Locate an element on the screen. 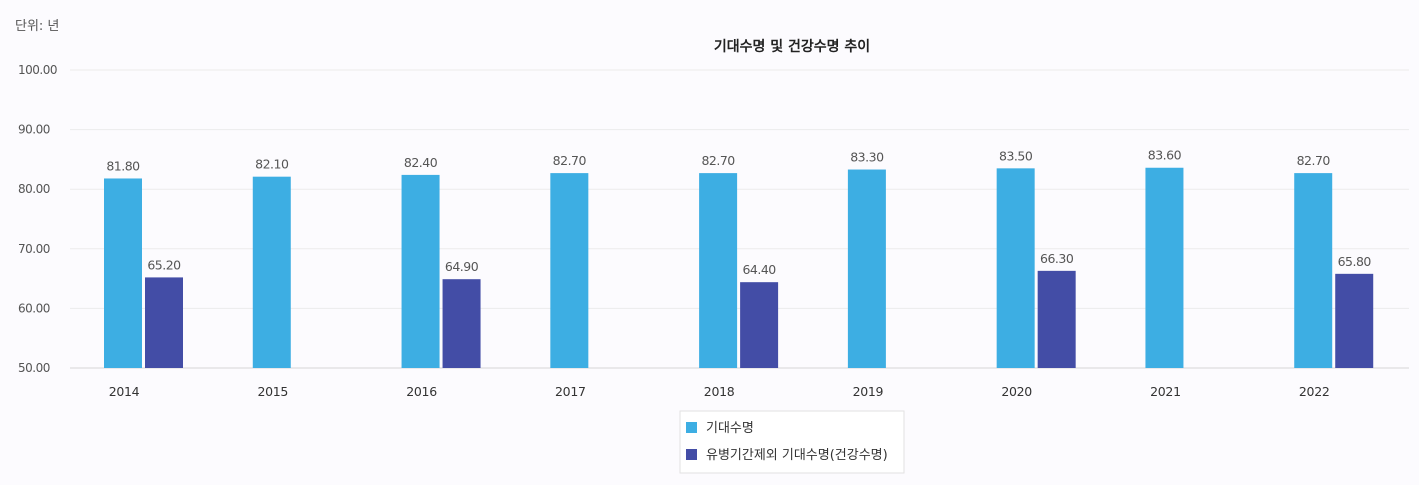 The height and width of the screenshot is (485, 1419). data-label: 65.80 is located at coordinates (1355, 261).